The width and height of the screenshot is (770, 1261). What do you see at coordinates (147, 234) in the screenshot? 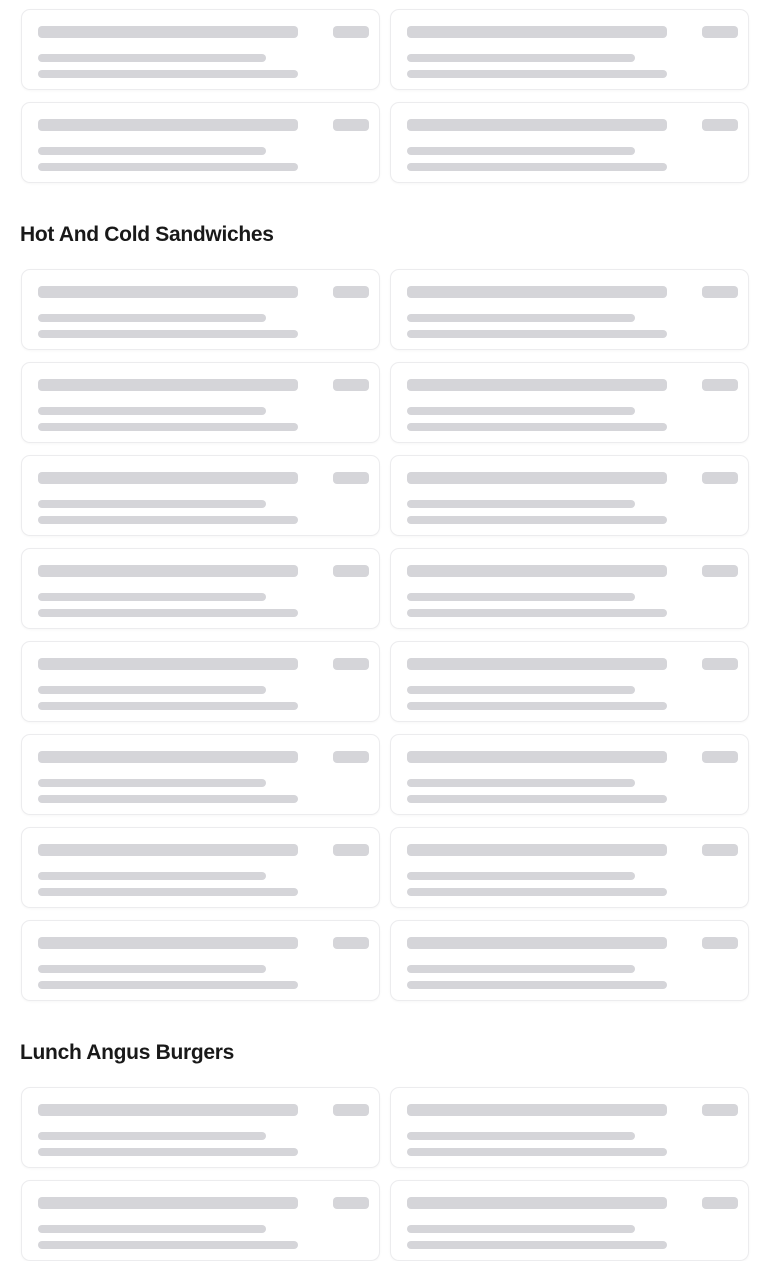
I see `section-title: Hot And Cold Sandwiches` at bounding box center [147, 234].